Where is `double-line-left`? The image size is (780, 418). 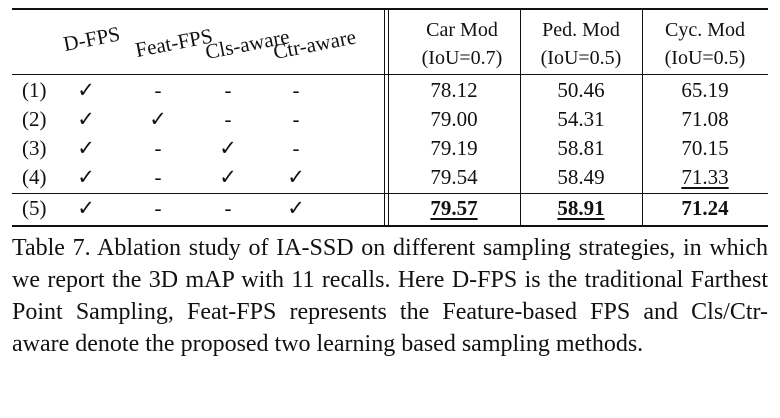
double-line-left is located at coordinates (384, 117).